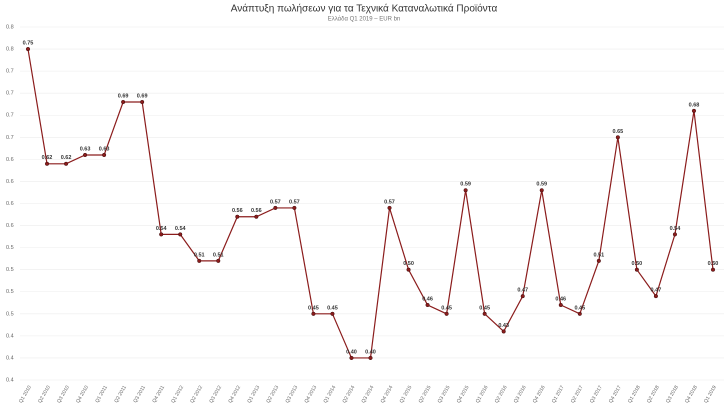 Image resolution: width=728 pixels, height=410 pixels. Describe the element at coordinates (291, 394) in the screenshot. I see `x-tick-label: Q3 2013` at that location.